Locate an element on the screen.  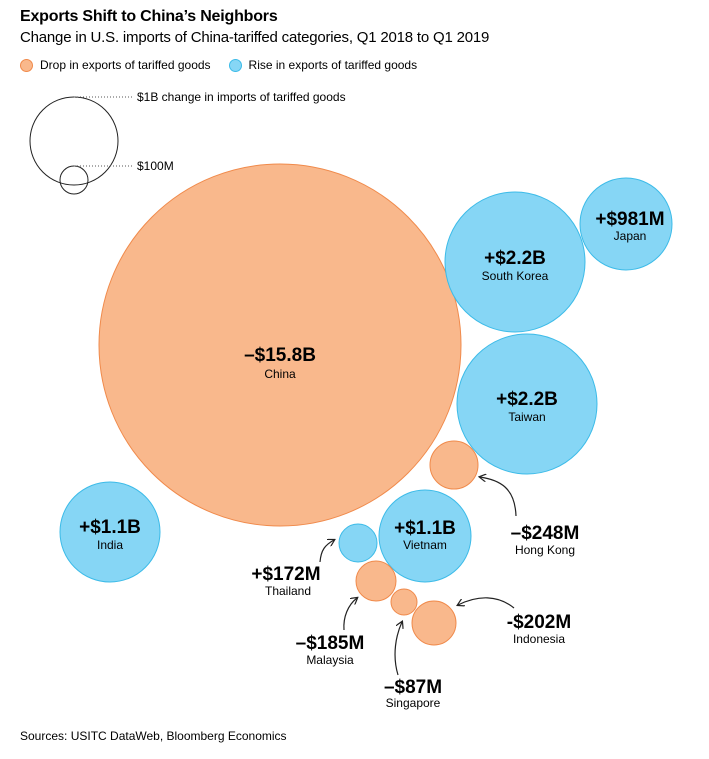
hong-kong-arrow is located at coordinates (498, 497).